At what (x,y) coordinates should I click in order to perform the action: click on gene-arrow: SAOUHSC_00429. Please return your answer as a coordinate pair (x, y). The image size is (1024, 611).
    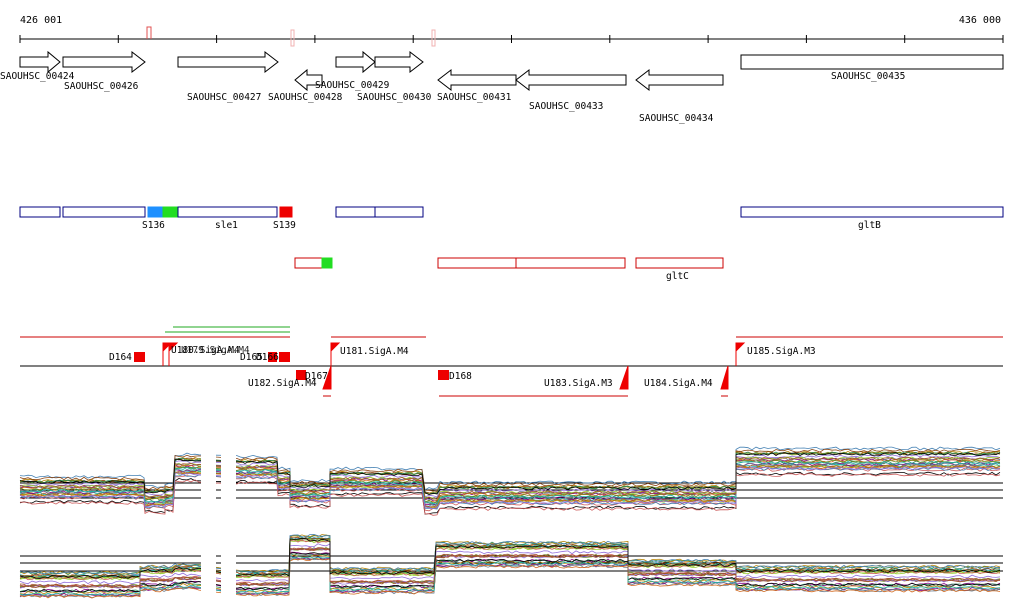
    Looking at the image, I should click on (352, 70).